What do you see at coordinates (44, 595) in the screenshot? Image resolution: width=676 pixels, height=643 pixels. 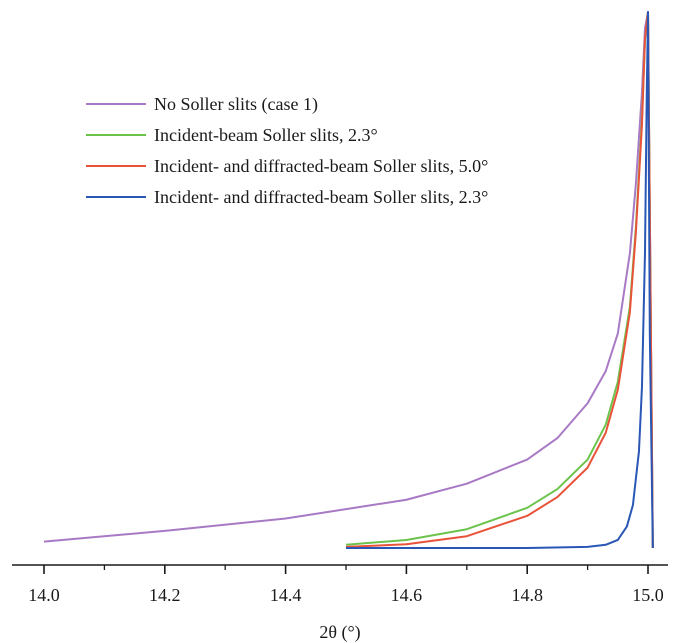 I see `x-tick-label: 14.0` at bounding box center [44, 595].